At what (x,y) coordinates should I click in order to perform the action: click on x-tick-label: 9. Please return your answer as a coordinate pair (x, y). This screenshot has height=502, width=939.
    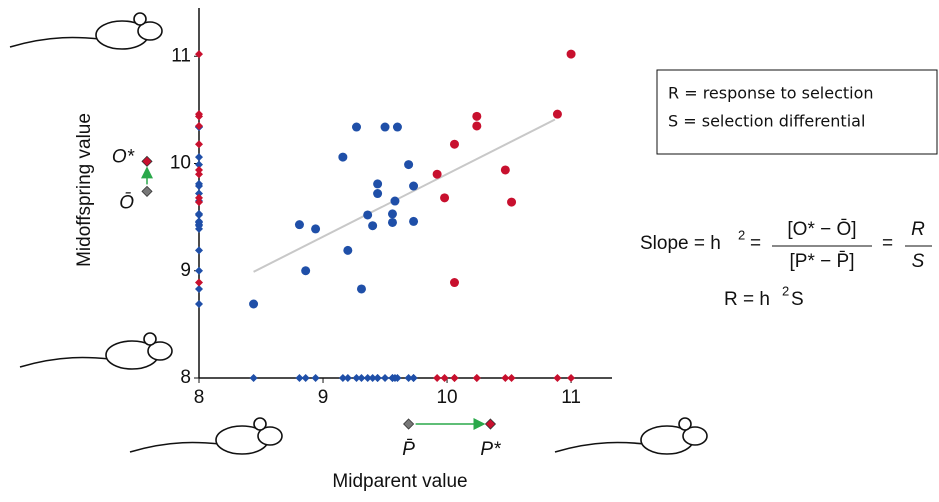
    Looking at the image, I should click on (323, 397).